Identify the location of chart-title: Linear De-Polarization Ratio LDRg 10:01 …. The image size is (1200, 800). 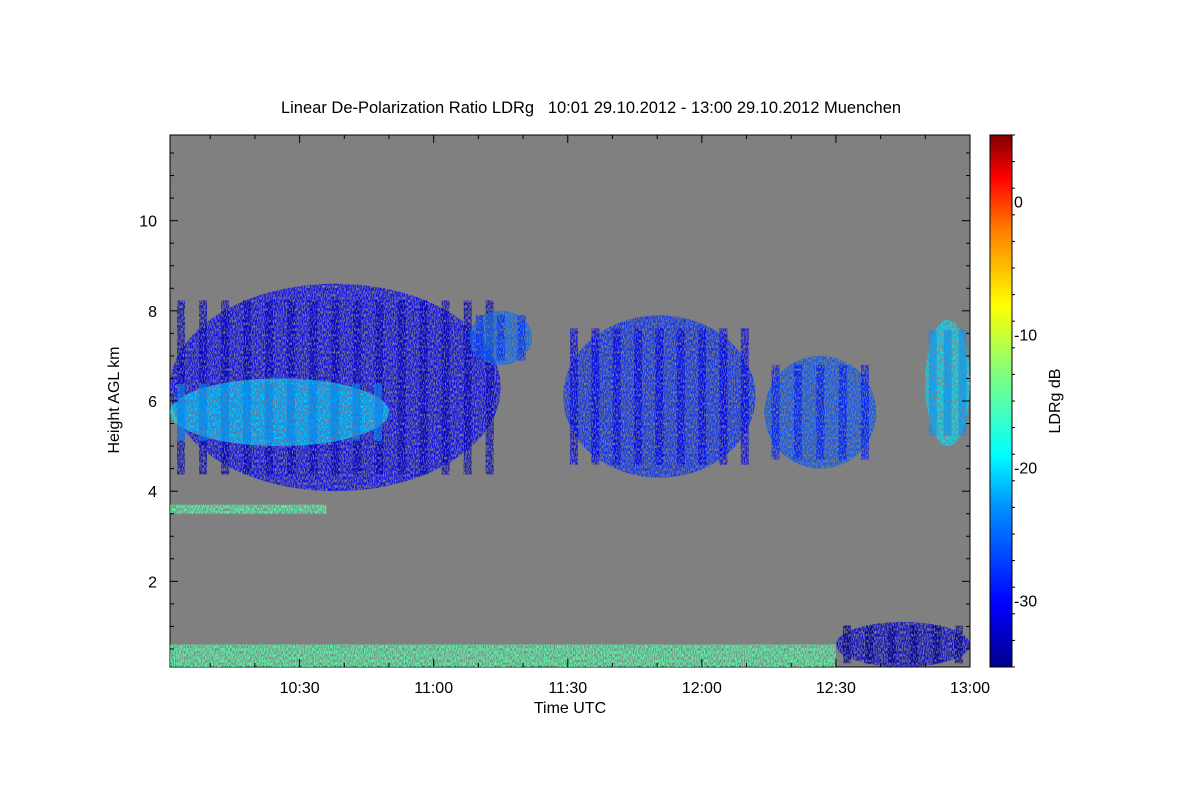
(591, 108).